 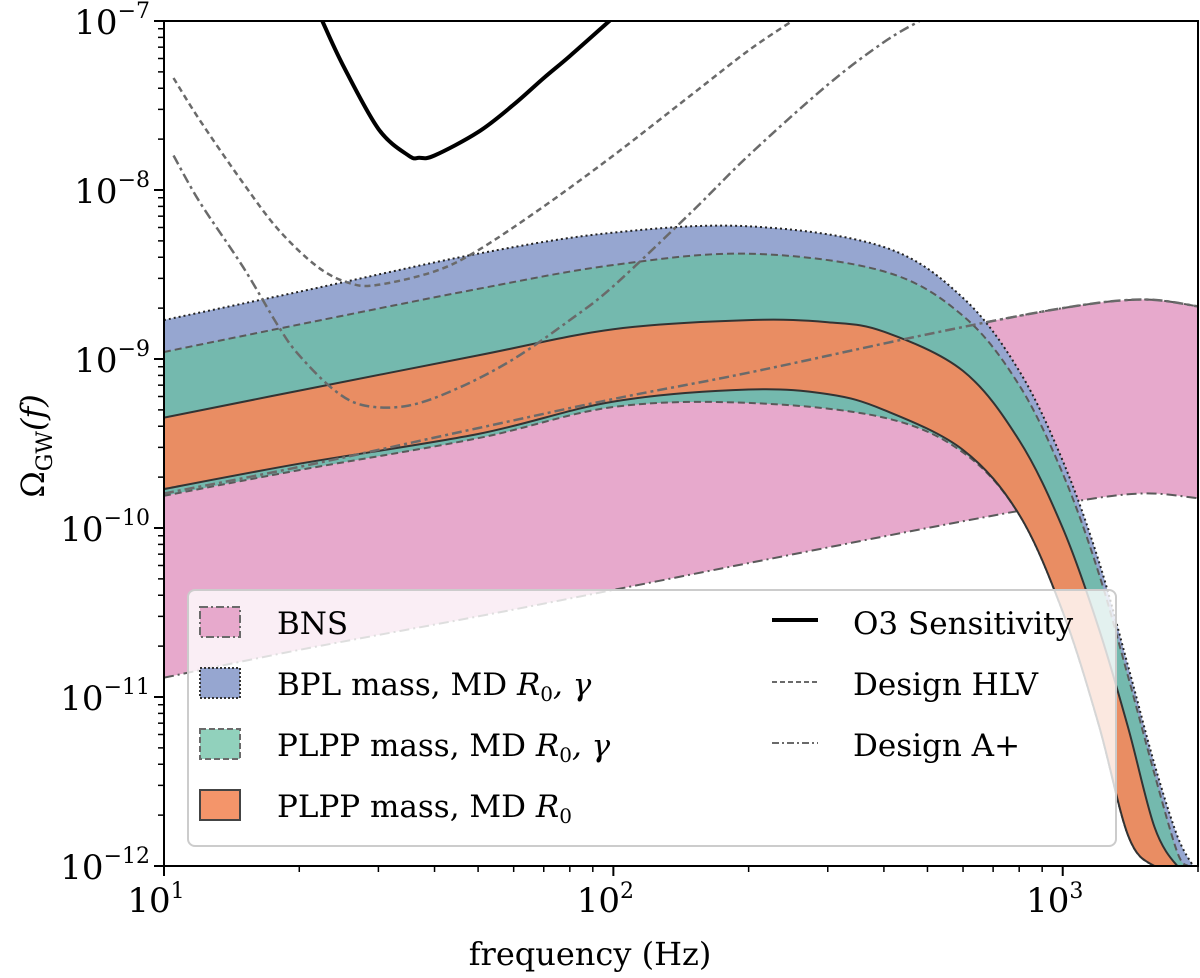 What do you see at coordinates (444, 747) in the screenshot?
I see `legend-label-plpp-gamma: PLPP mass, MD R0, γ` at bounding box center [444, 747].